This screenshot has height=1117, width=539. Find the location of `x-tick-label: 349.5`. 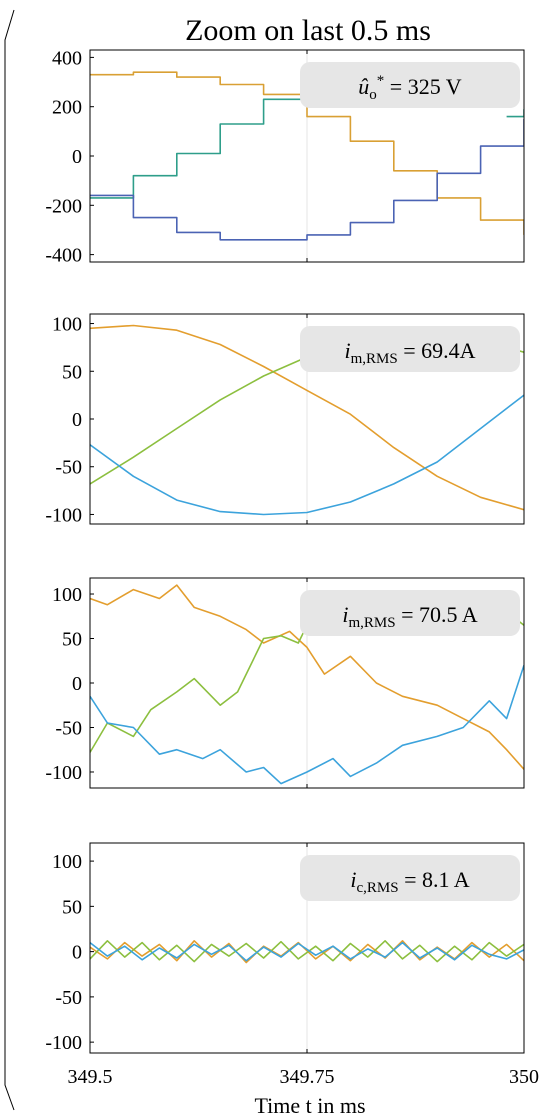

x-tick-label: 349.5 is located at coordinates (90, 1077).